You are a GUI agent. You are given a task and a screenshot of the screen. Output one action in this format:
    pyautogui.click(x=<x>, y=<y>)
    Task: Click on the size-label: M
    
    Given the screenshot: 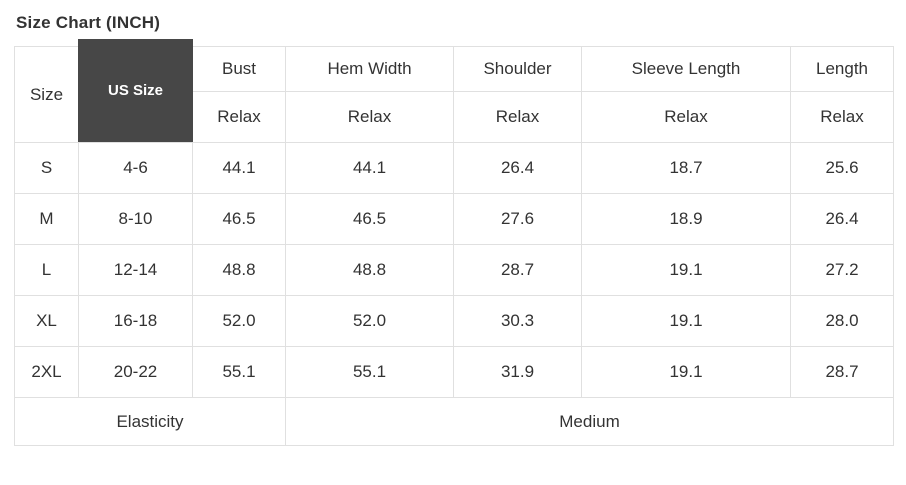 What is the action you would take?
    pyautogui.click(x=46, y=219)
    